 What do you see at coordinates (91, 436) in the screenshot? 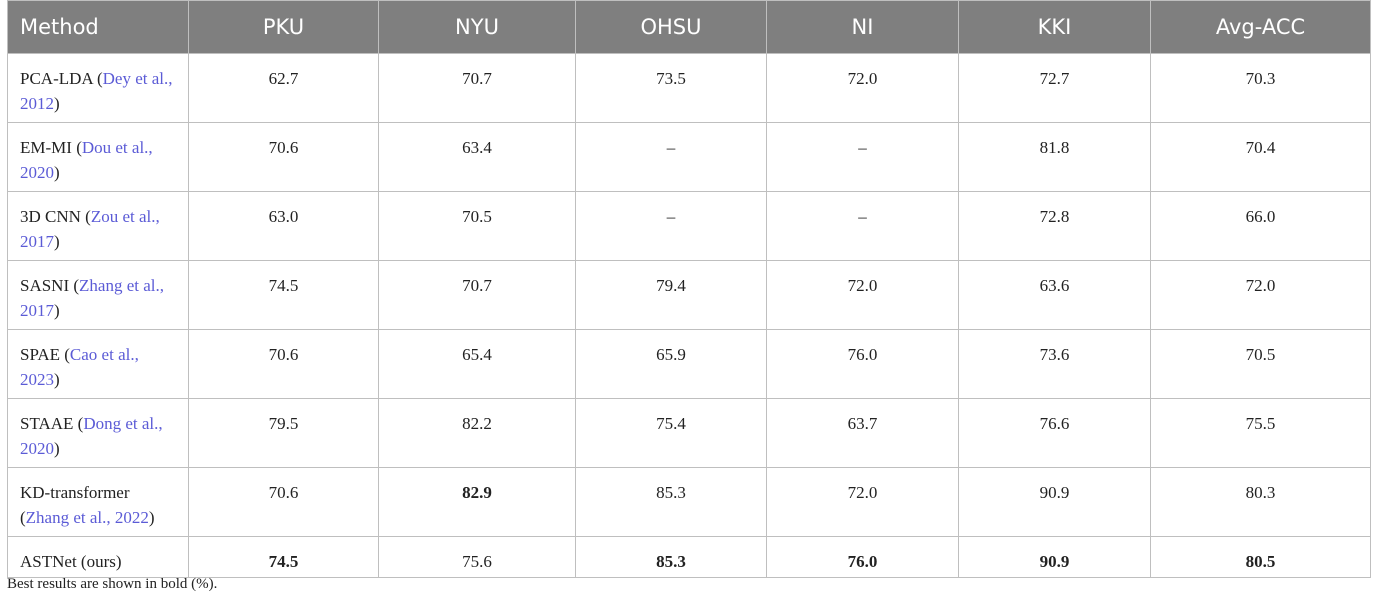
I see `citation: Dong et al., 2020` at bounding box center [91, 436].